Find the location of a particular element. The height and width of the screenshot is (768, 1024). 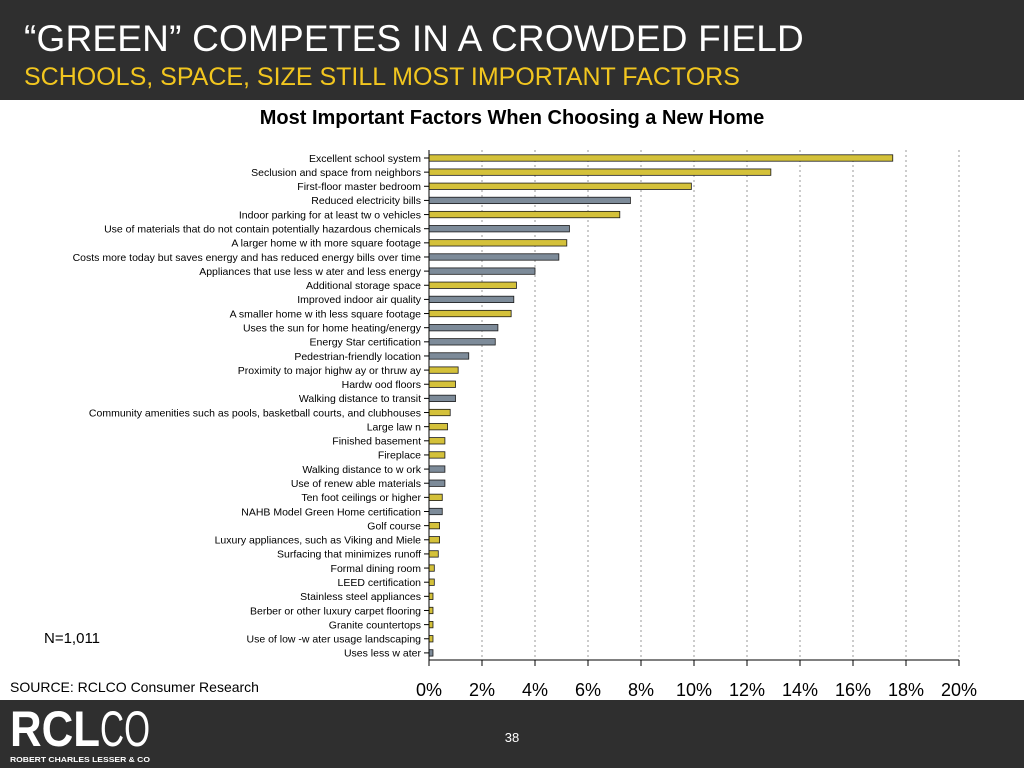

category-label: First-floor master bedroom is located at coordinates (359, 187).